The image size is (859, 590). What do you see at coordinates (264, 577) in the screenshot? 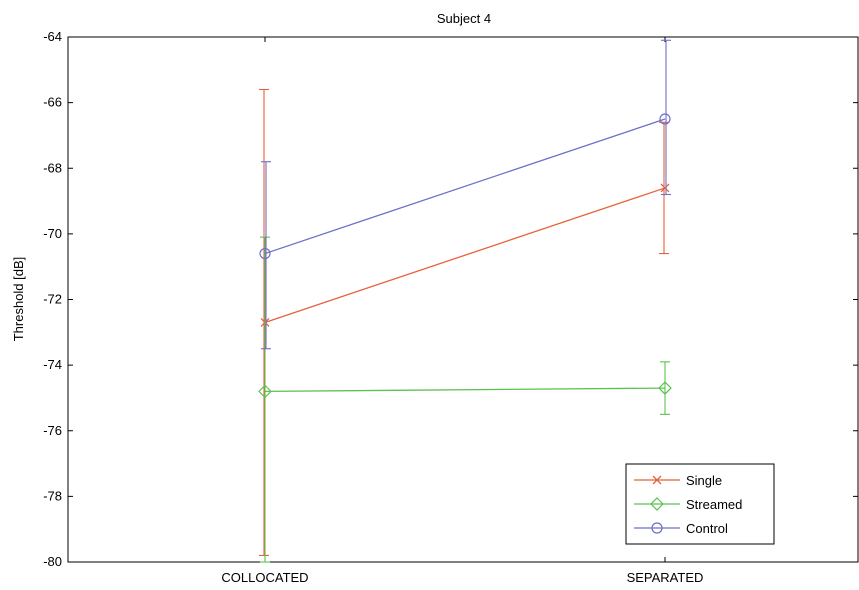
I see `x-tick-label-0: COLLOCATED` at bounding box center [264, 577].